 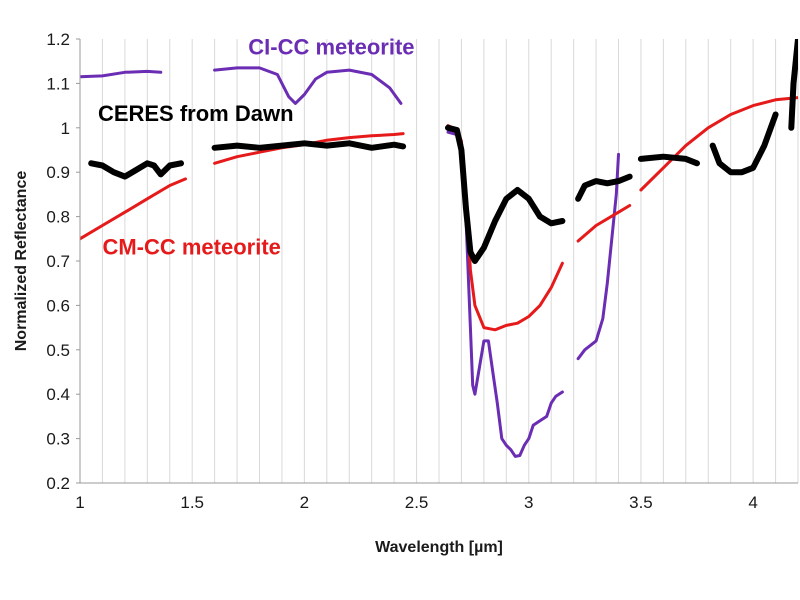 What do you see at coordinates (58, 172) in the screenshot?
I see `y-tick-label: 0.9` at bounding box center [58, 172].